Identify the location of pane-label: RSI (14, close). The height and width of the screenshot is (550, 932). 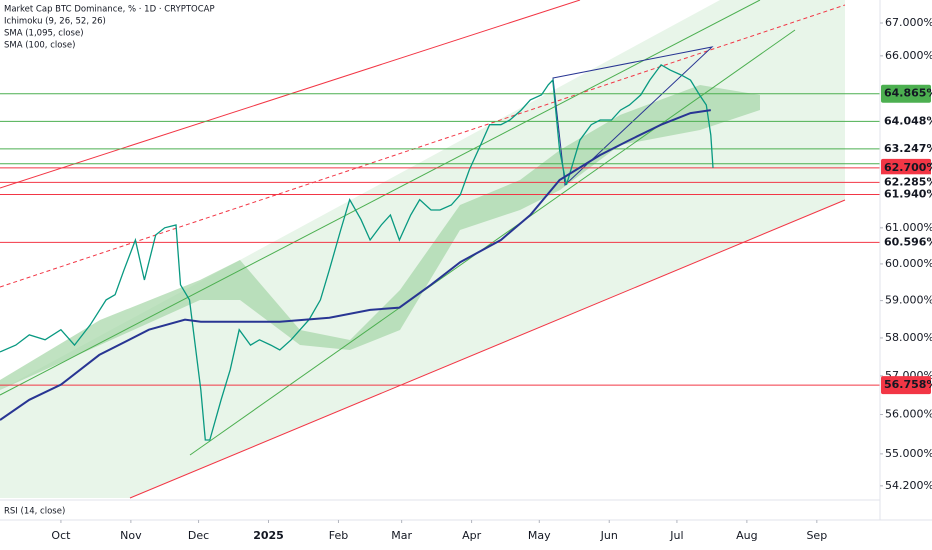
(34, 512).